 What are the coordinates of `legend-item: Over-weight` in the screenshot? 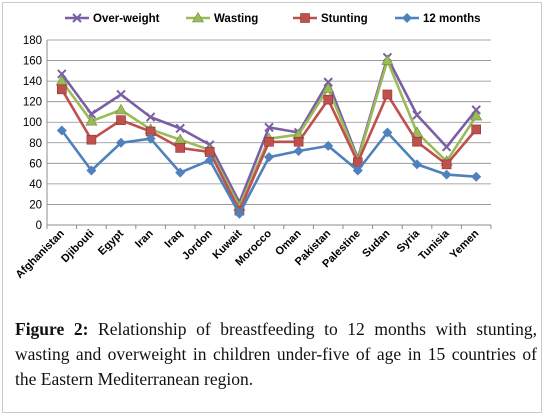 It's located at (112, 19).